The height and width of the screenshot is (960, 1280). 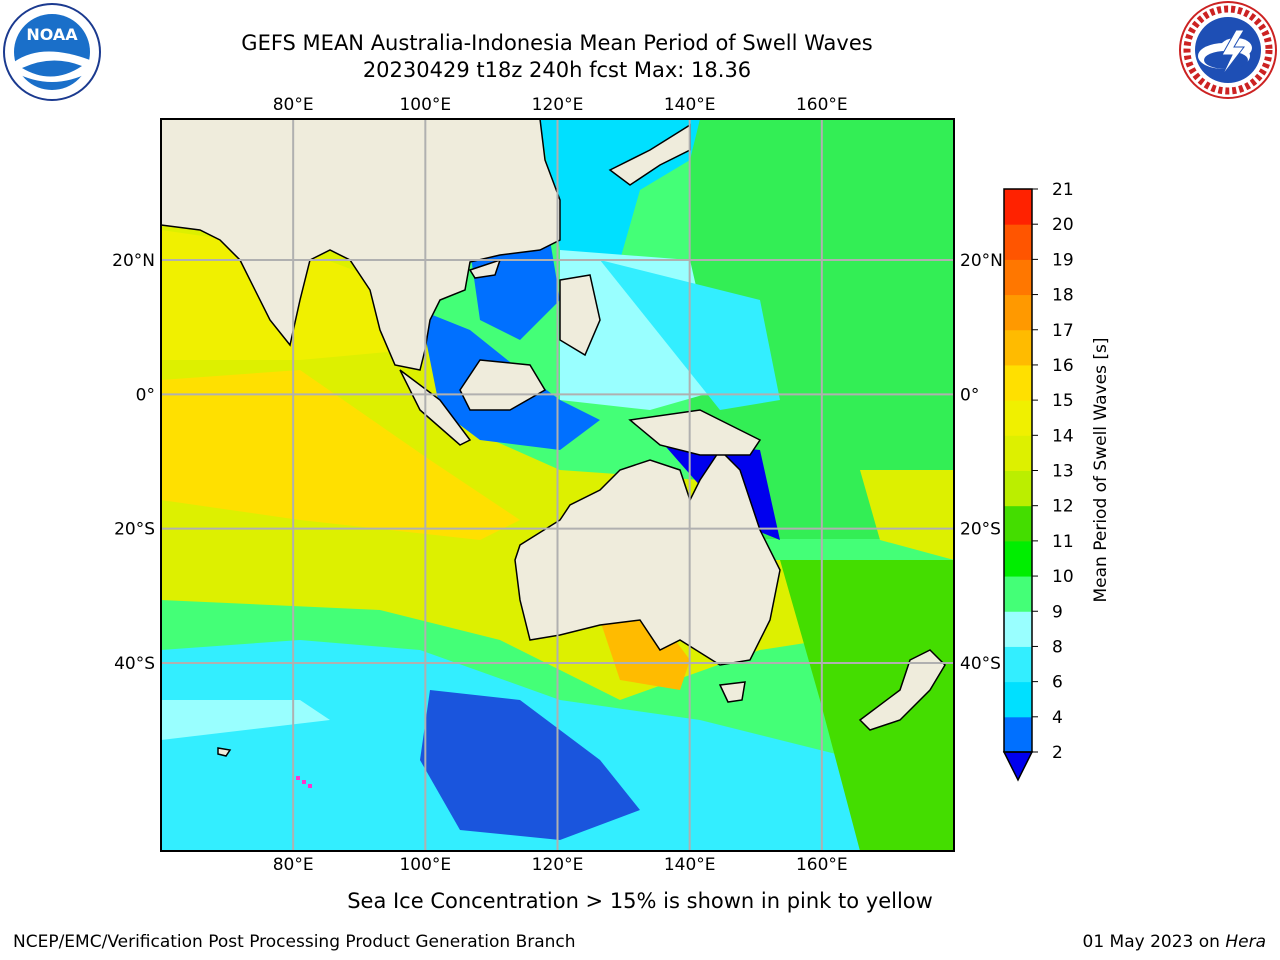 What do you see at coordinates (558, 865) in the screenshot?
I see `lon-label-bottom: 120°E` at bounding box center [558, 865].